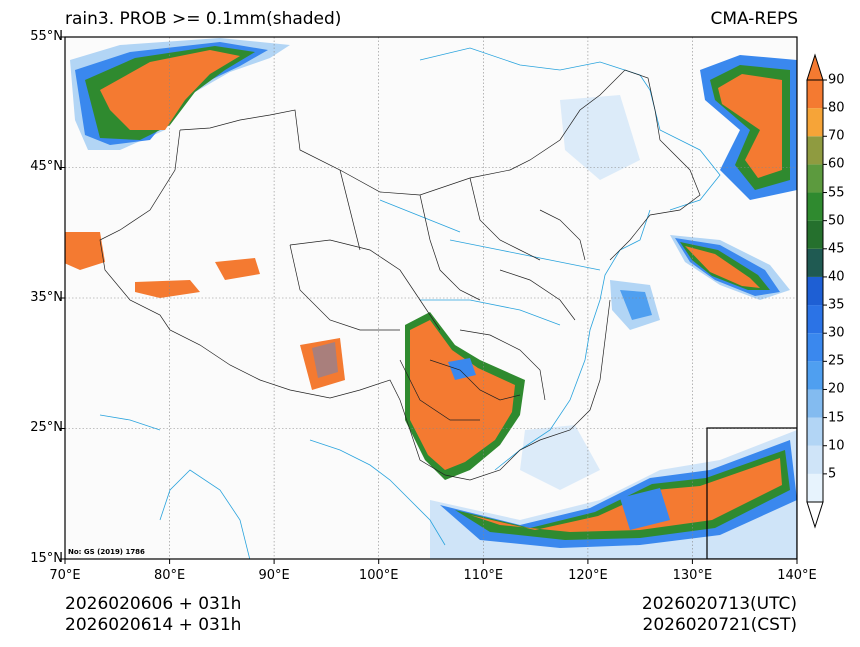 The height and width of the screenshot is (647, 860). What do you see at coordinates (46, 36) in the screenshot?
I see `lat-label-55n: 55°N` at bounding box center [46, 36].